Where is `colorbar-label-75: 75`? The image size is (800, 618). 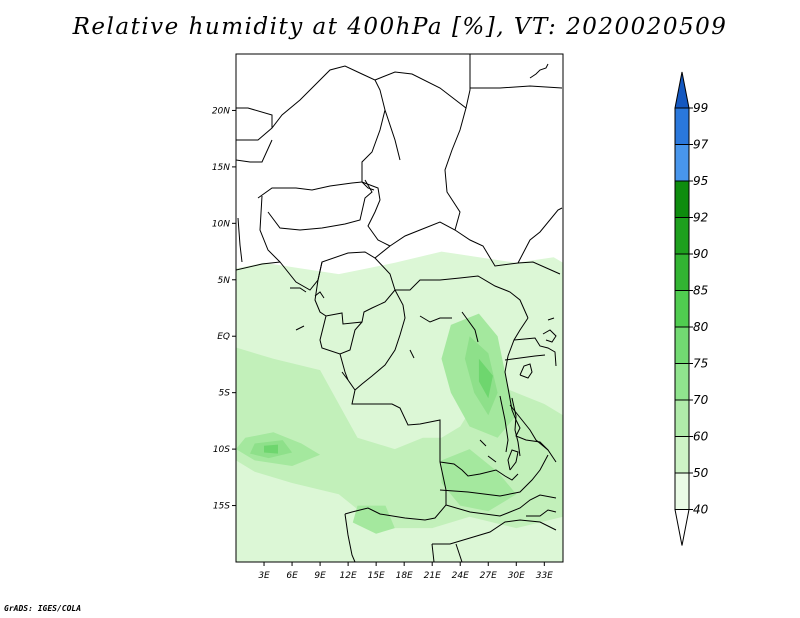
colorbar-label-75: 75 is located at coordinates (700, 364).